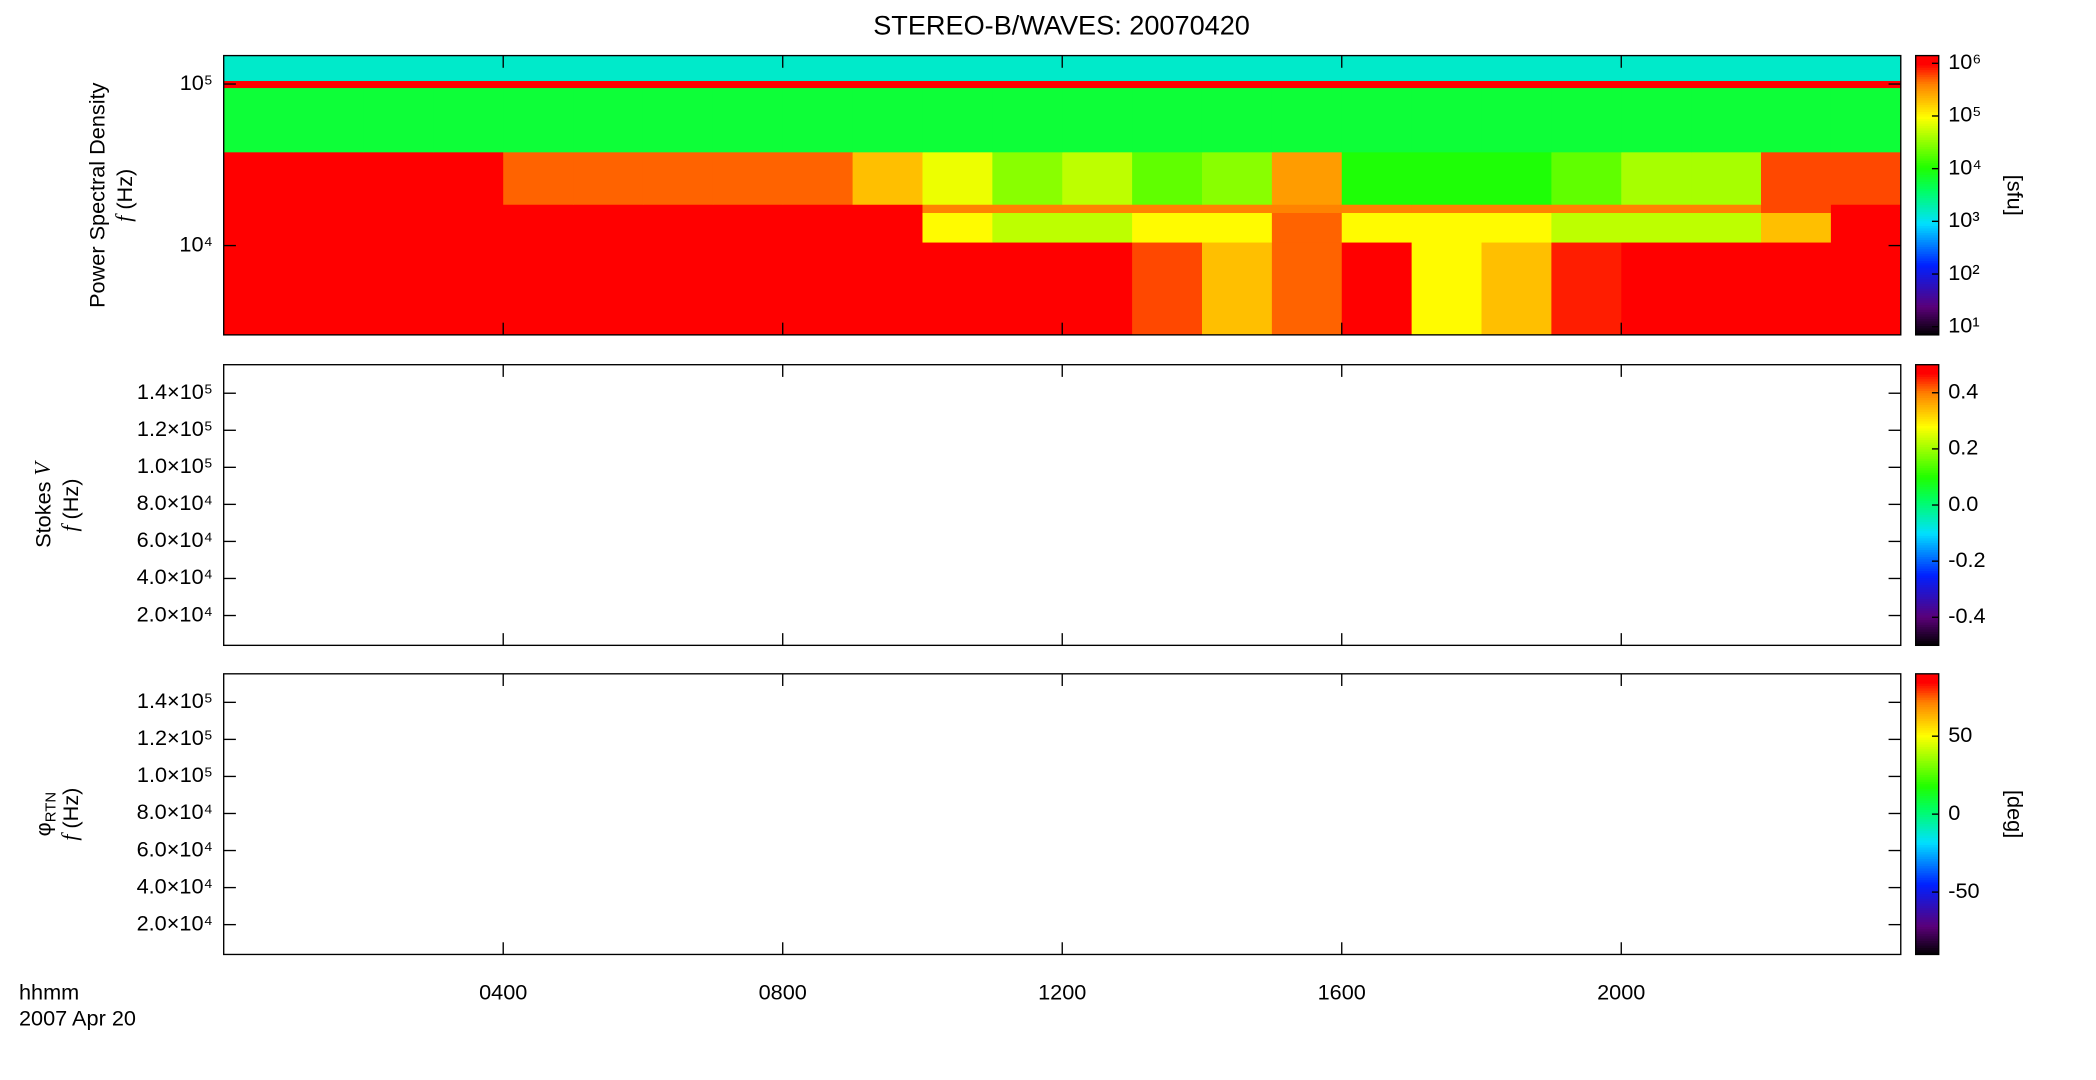  Describe the element at coordinates (77, 1017) in the screenshot. I see `date-label: 2007 Apr 20` at that location.